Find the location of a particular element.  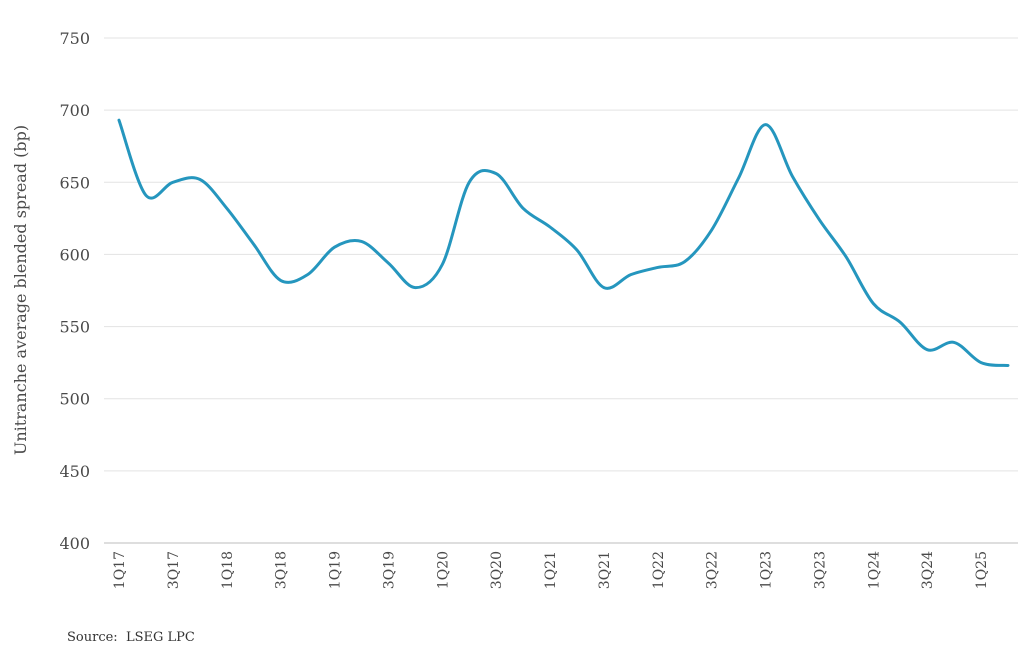

x-tick-label: 3Q17 is located at coordinates (174, 570).